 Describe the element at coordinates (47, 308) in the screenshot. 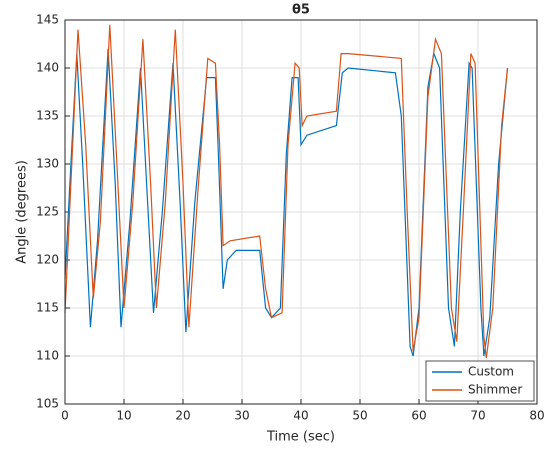

I see `y-tick-label: 115` at that location.